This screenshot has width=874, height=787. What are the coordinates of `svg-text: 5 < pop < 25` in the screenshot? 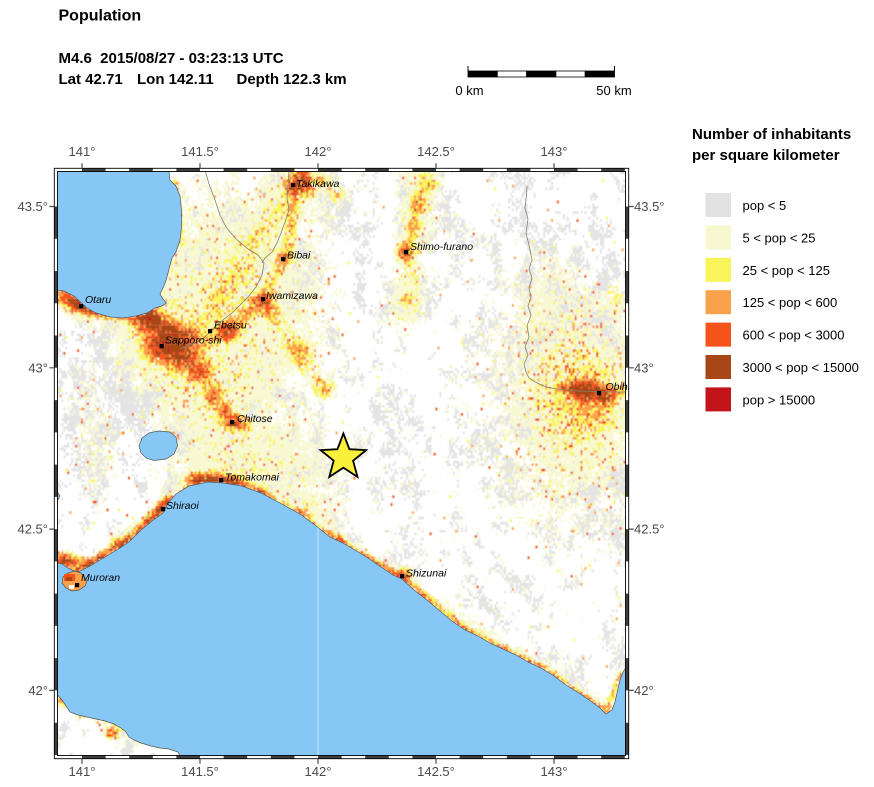 It's located at (779, 237).